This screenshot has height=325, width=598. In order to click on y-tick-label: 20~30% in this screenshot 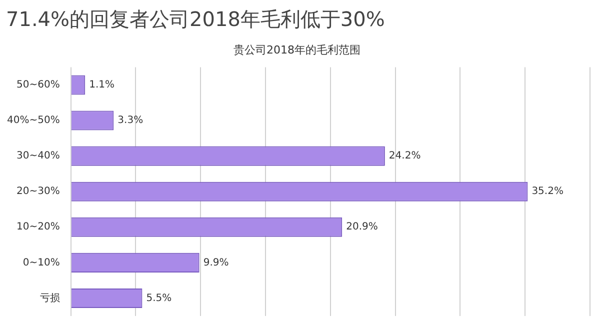, I will do `click(38, 192)`.